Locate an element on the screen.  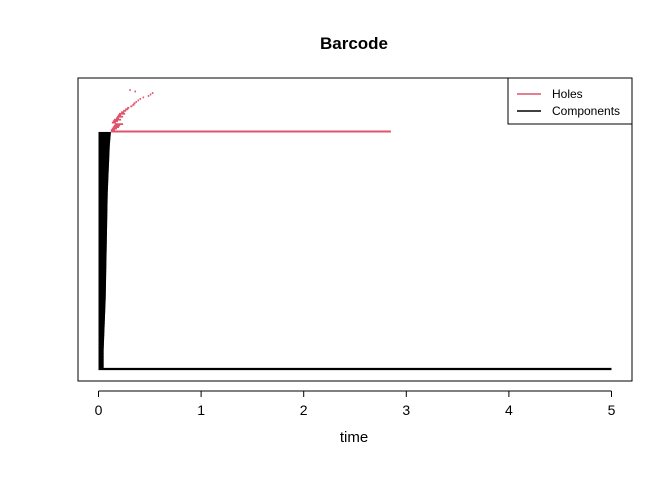
x-tick-label: 1 is located at coordinates (201, 410).